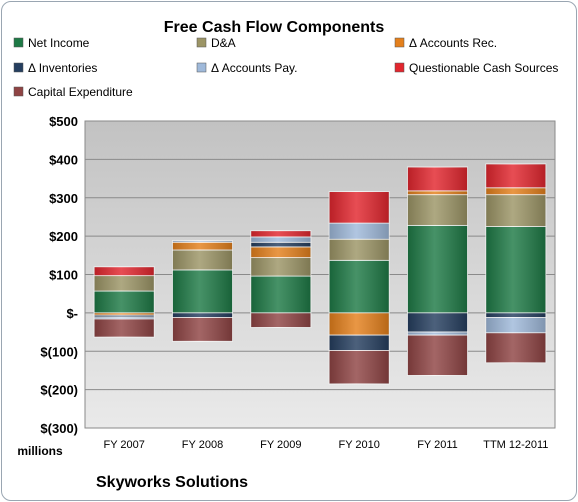 The width and height of the screenshot is (578, 502). I want to click on x-tick-label: FY 2008, so click(202, 445).